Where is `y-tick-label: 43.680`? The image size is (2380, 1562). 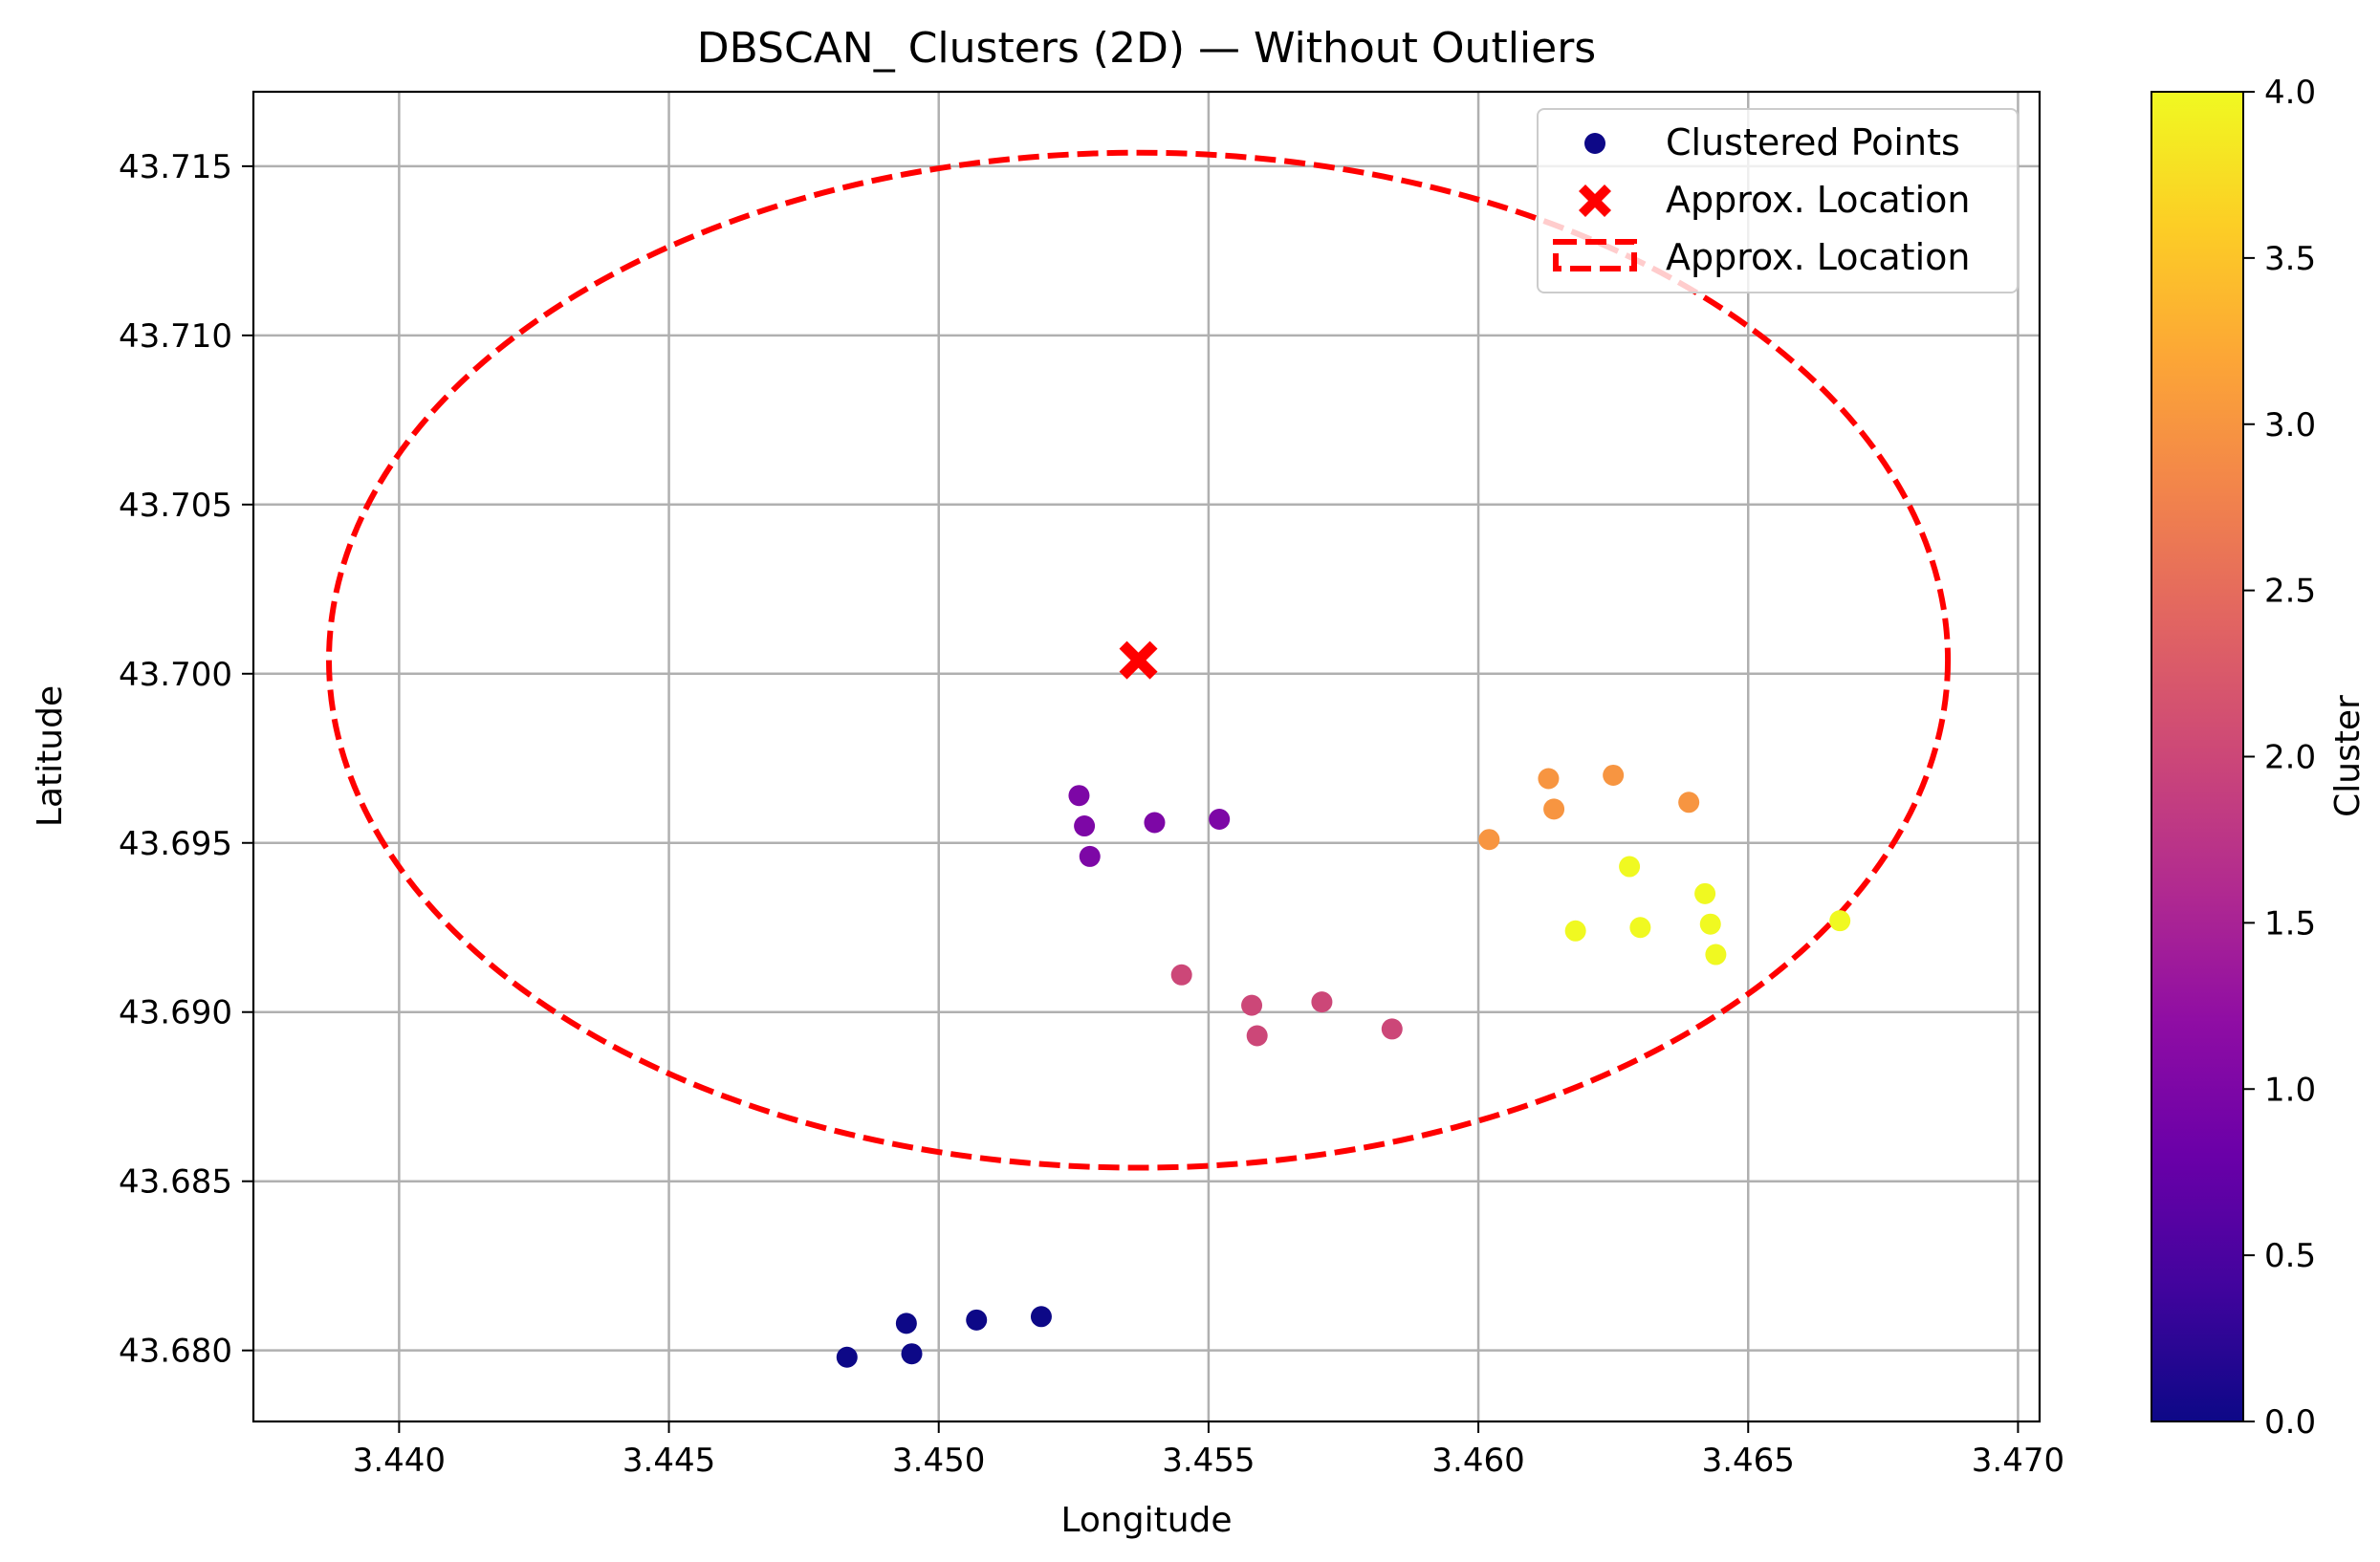 y-tick-label: 43.680 is located at coordinates (176, 1352).